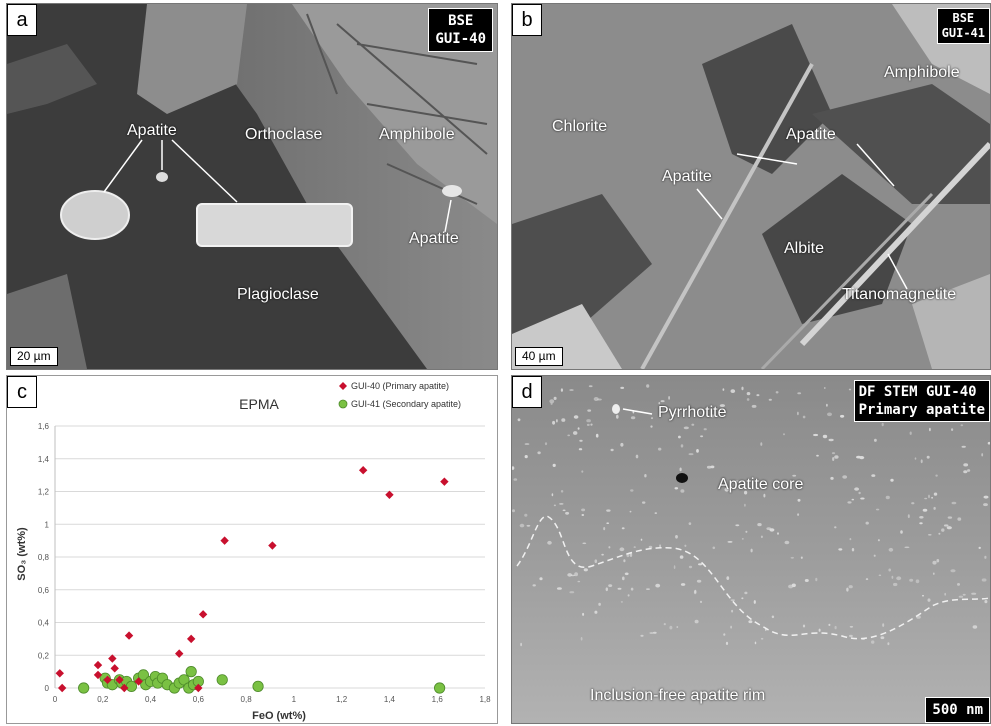 The width and height of the screenshot is (991, 726). What do you see at coordinates (434, 238) in the screenshot?
I see `label-apatite-a-right: Apatite` at bounding box center [434, 238].